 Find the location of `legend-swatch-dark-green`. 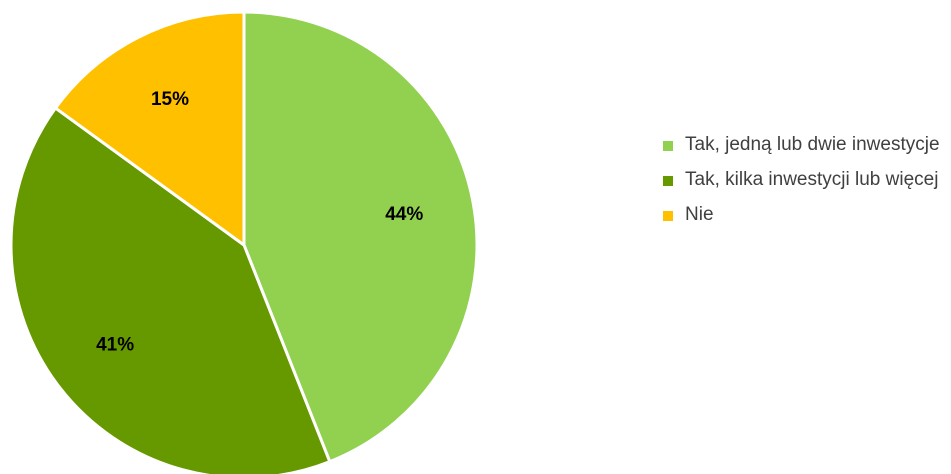

legend-swatch-dark-green is located at coordinates (668, 181).